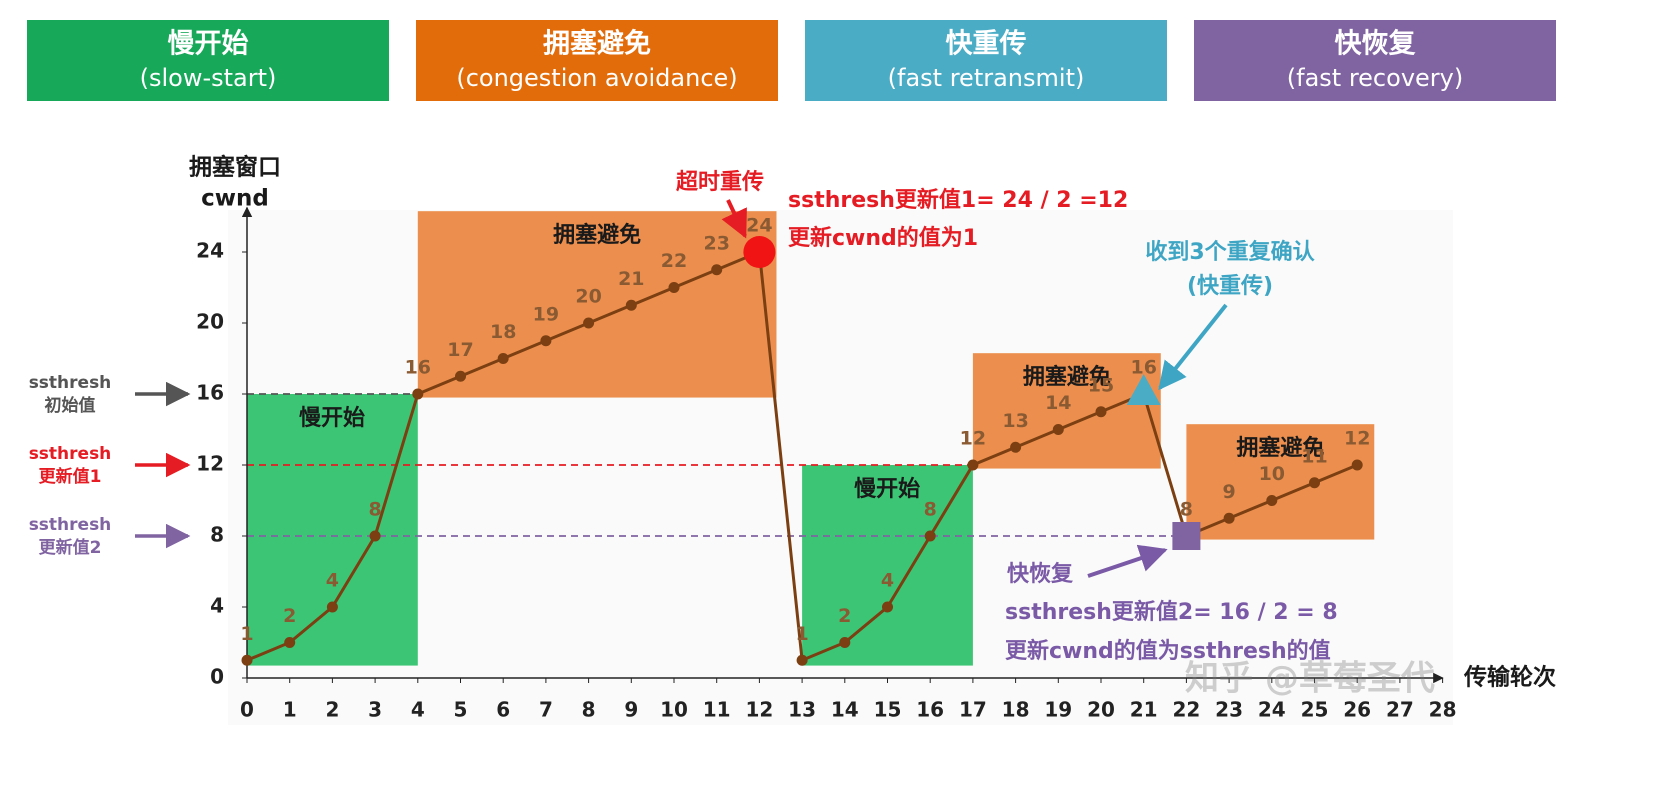  I want to click on point-label: 18, so click(503, 332).